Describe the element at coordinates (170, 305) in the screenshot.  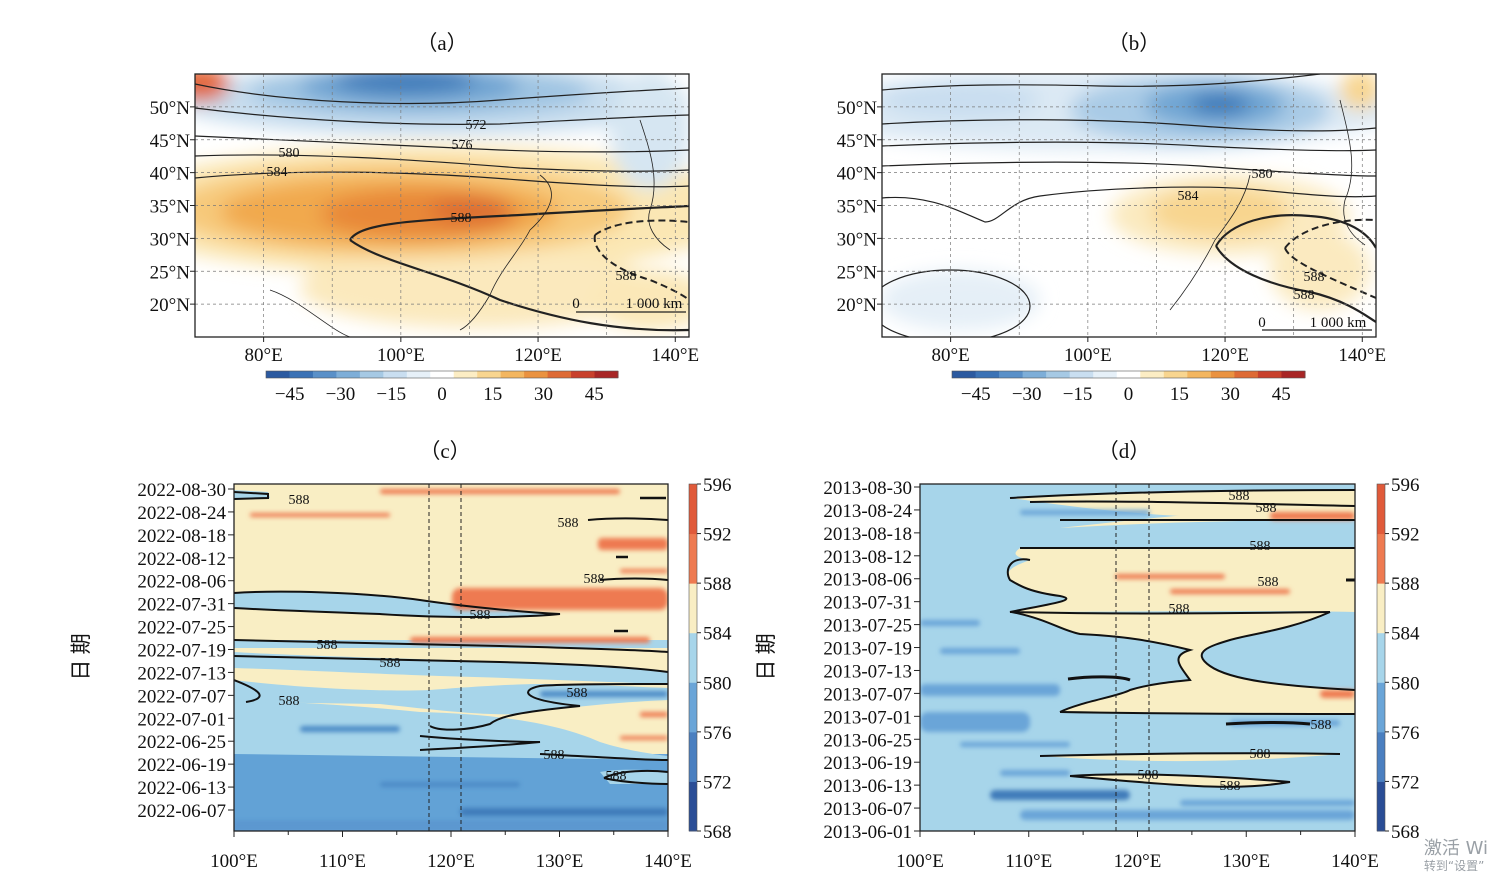
I see `y-tick-label: 20°N` at that location.